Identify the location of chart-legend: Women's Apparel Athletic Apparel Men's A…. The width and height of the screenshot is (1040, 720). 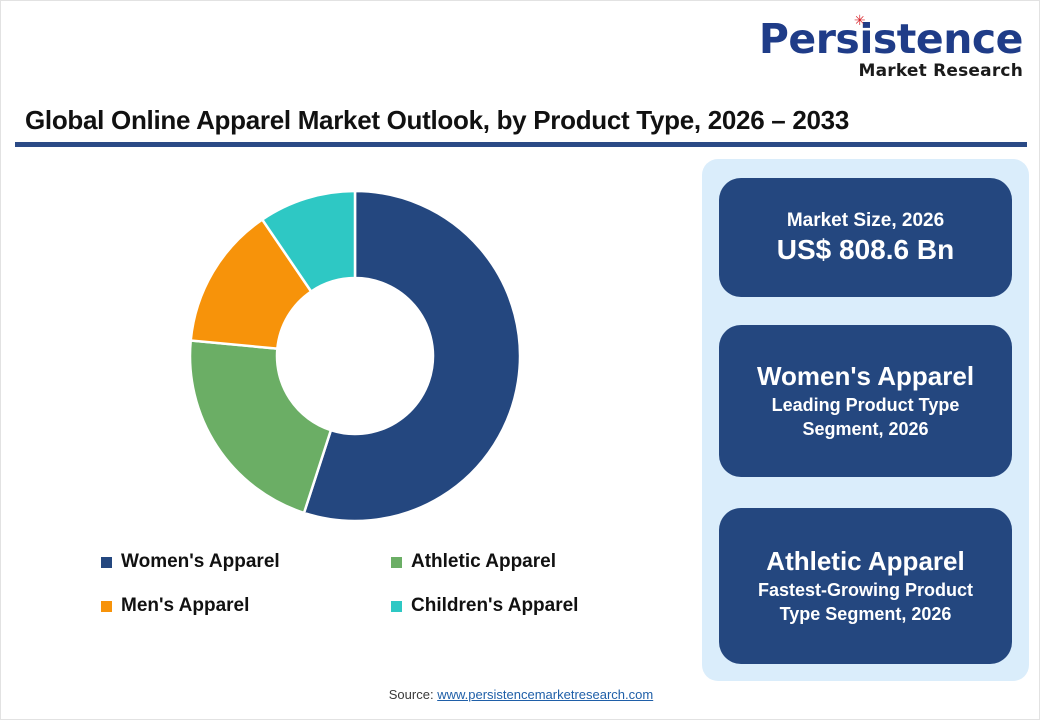
(391, 584).